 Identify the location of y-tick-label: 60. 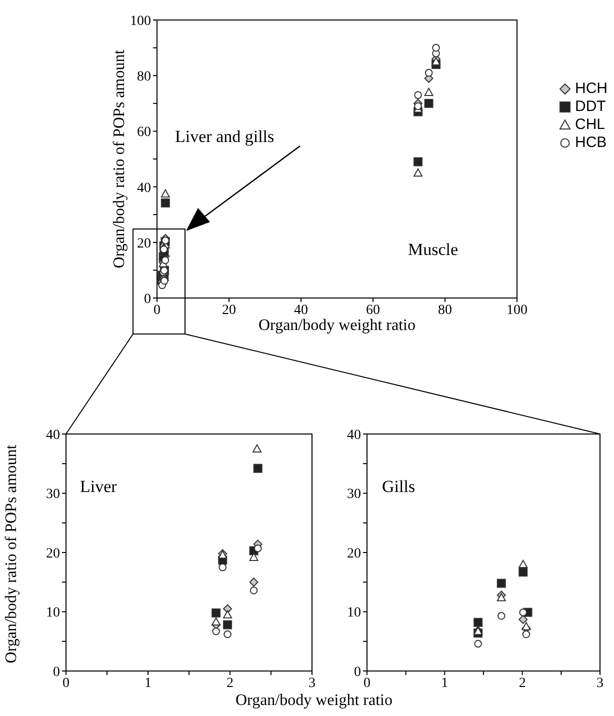
(144, 132).